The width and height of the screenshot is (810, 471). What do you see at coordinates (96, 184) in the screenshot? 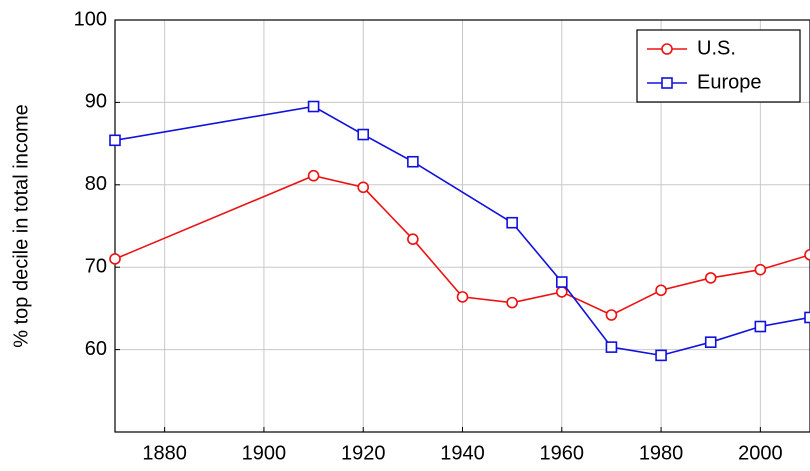
I see `y-tick-label: 80` at bounding box center [96, 184].